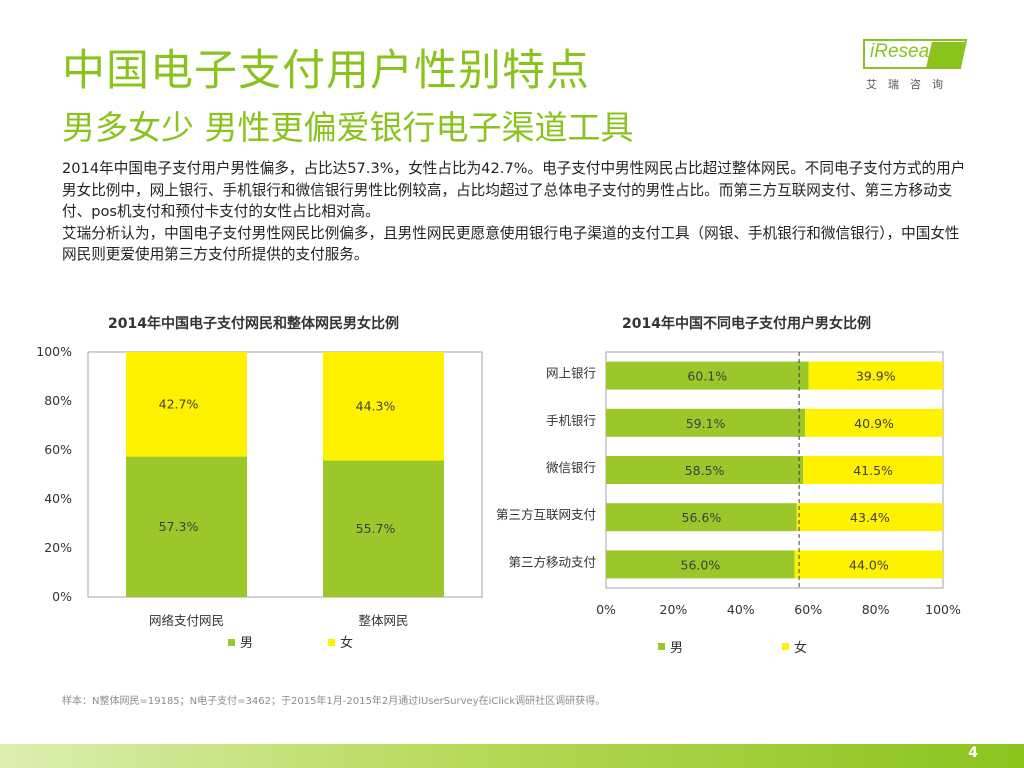 Image resolution: width=1024 pixels, height=768 pixels. I want to click on chart2-y-category-label: 第三方移动支付, so click(552, 561).